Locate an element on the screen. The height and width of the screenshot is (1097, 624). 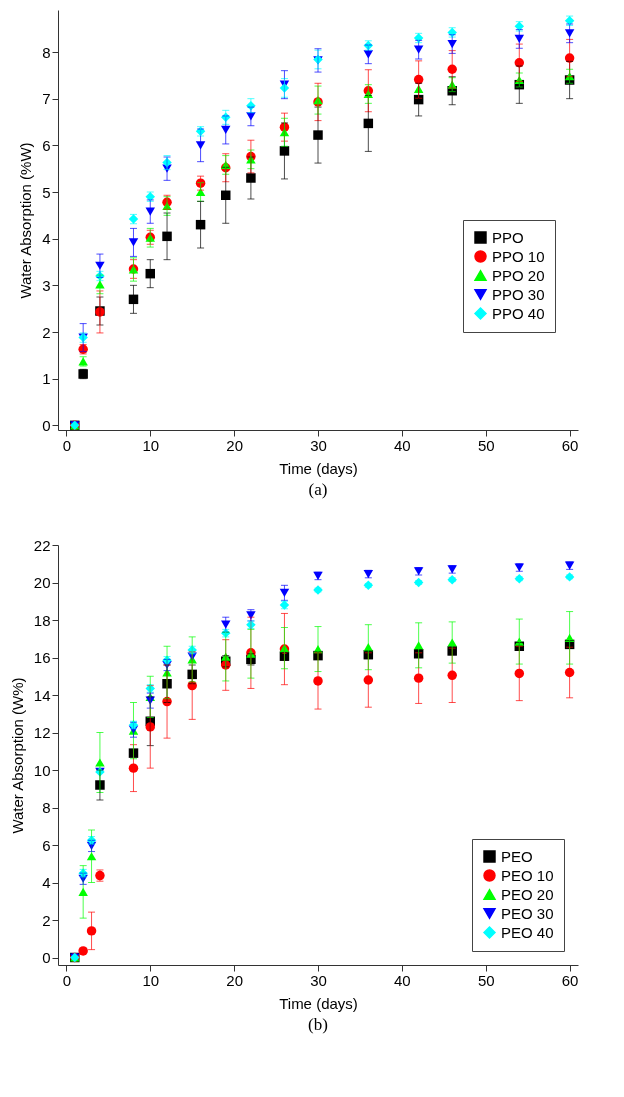
legend-label: PPO 10 is located at coordinates (518, 256).